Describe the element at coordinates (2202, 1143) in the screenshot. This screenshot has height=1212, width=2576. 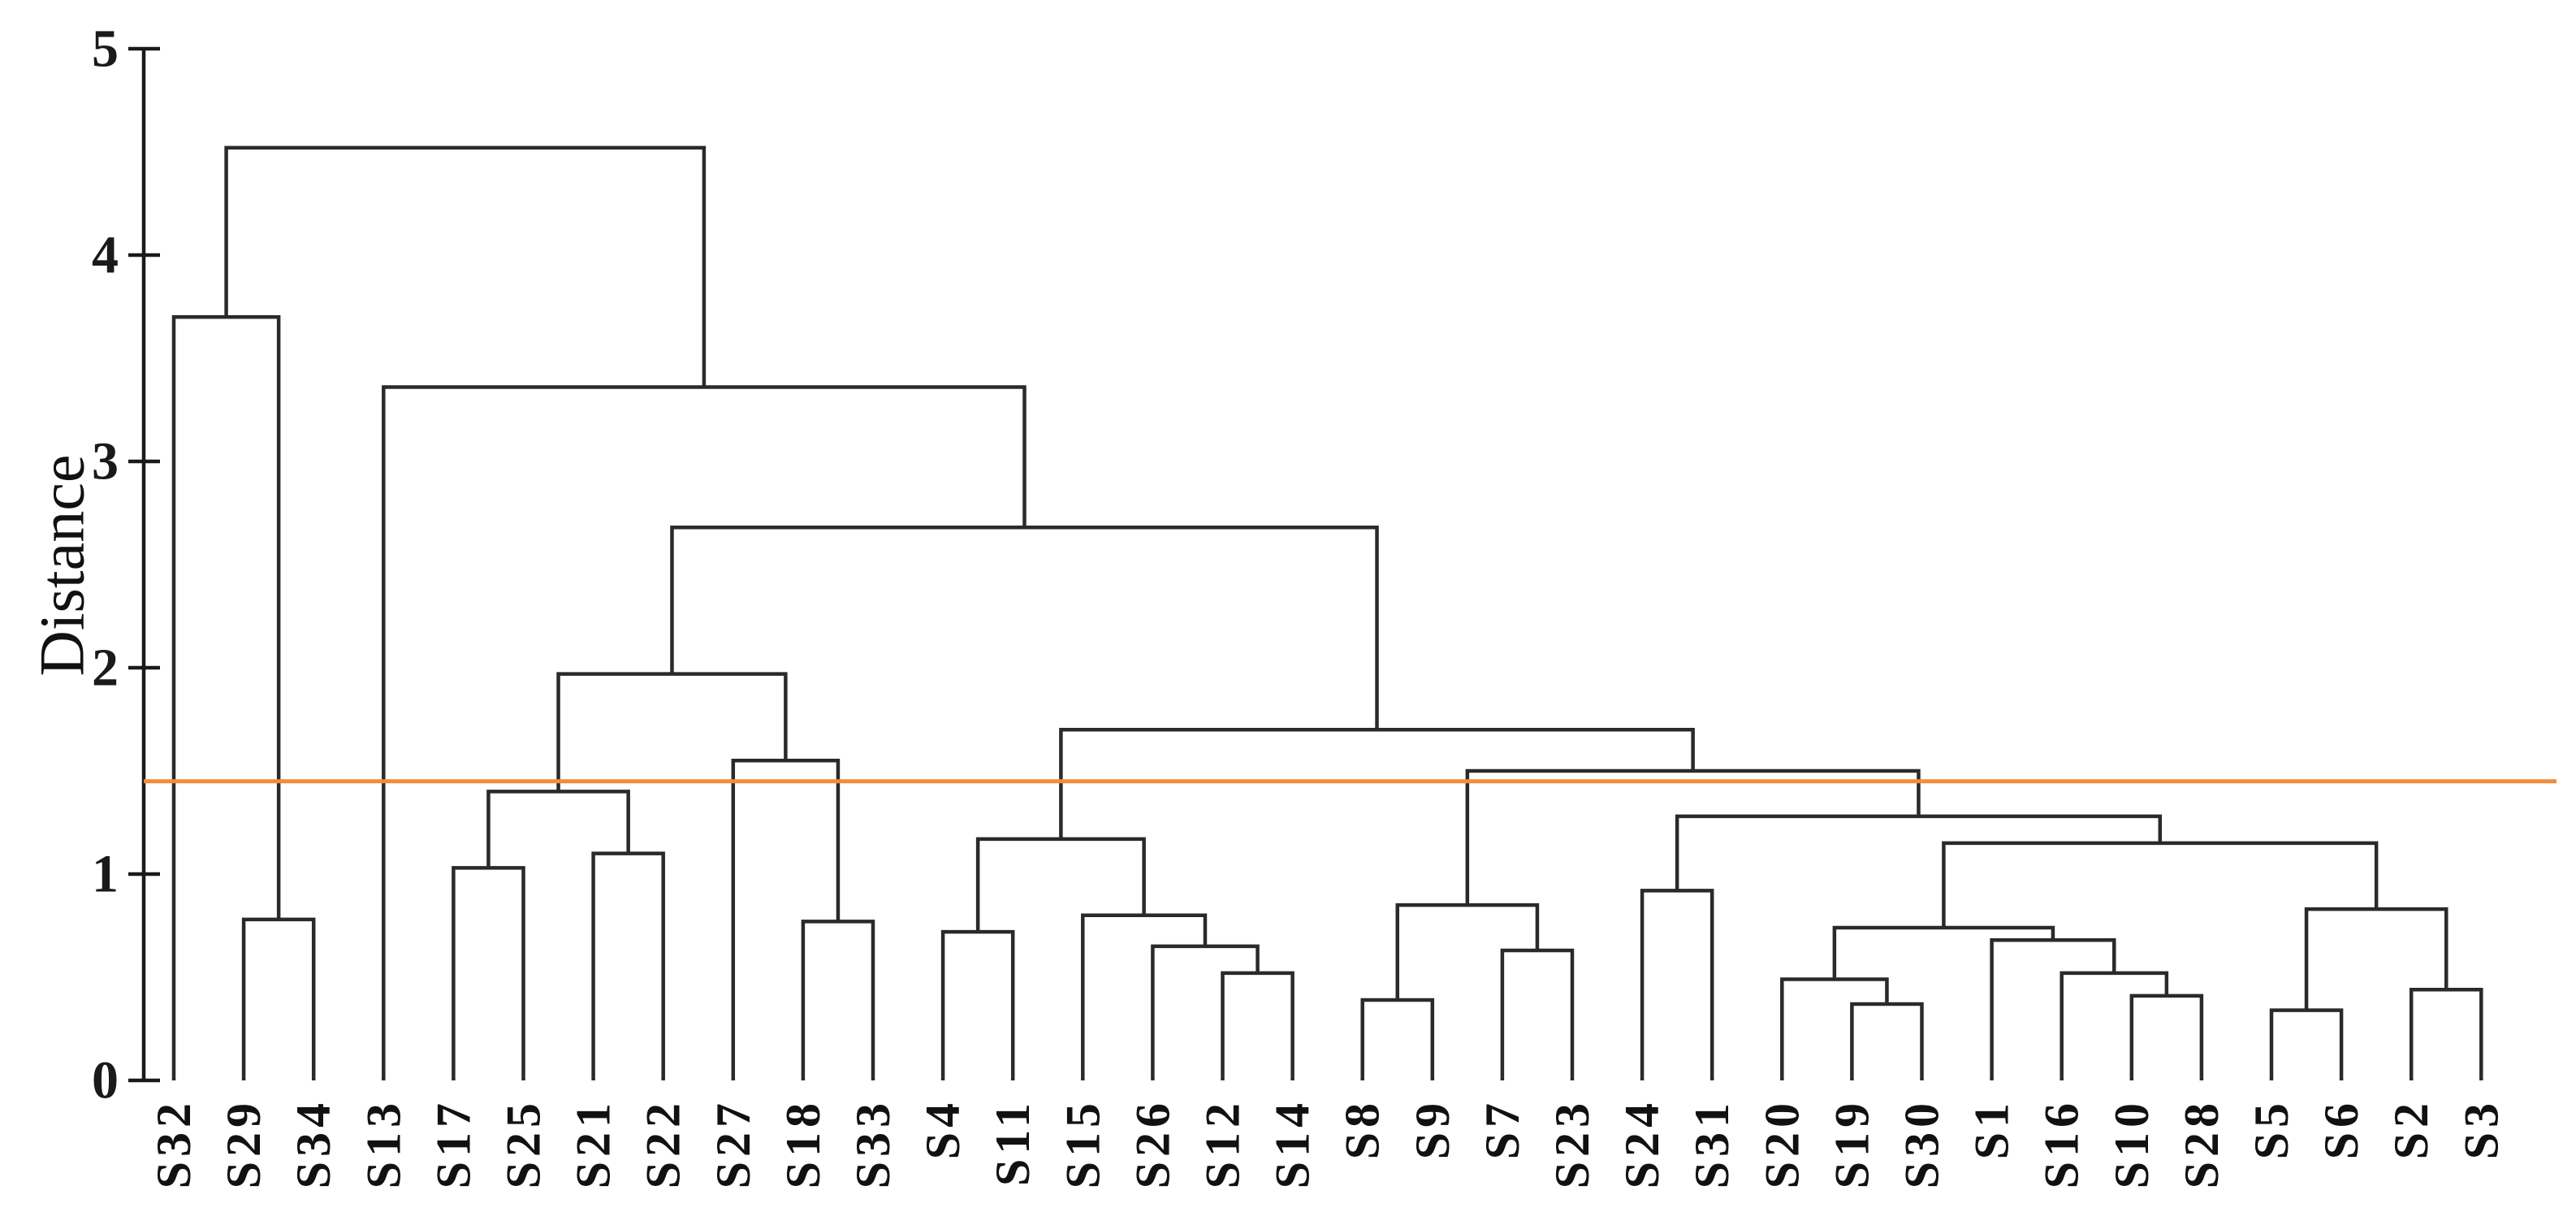
I see `leaf-label-S28: S28` at that location.